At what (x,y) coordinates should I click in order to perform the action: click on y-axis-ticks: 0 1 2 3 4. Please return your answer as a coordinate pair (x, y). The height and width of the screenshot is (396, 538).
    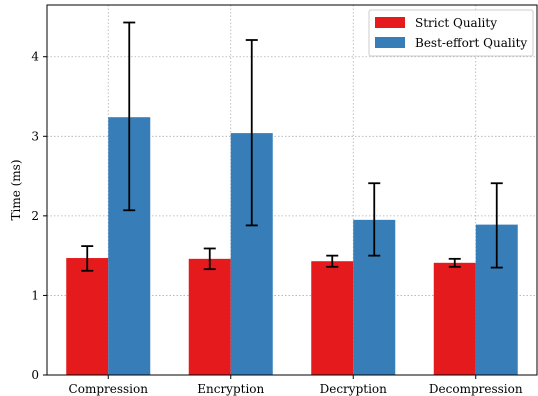
    Looking at the image, I should click on (39, 216).